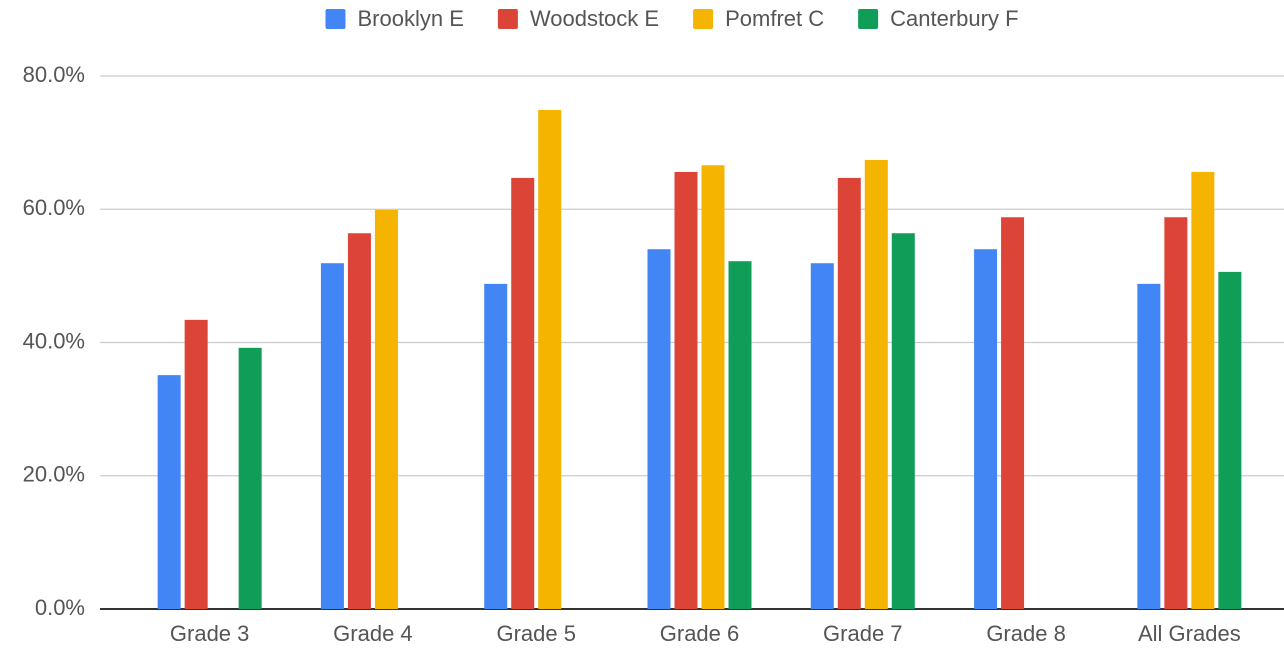 The width and height of the screenshot is (1284, 654). What do you see at coordinates (410, 18) in the screenshot?
I see `legend-label: Brooklyn E` at bounding box center [410, 18].